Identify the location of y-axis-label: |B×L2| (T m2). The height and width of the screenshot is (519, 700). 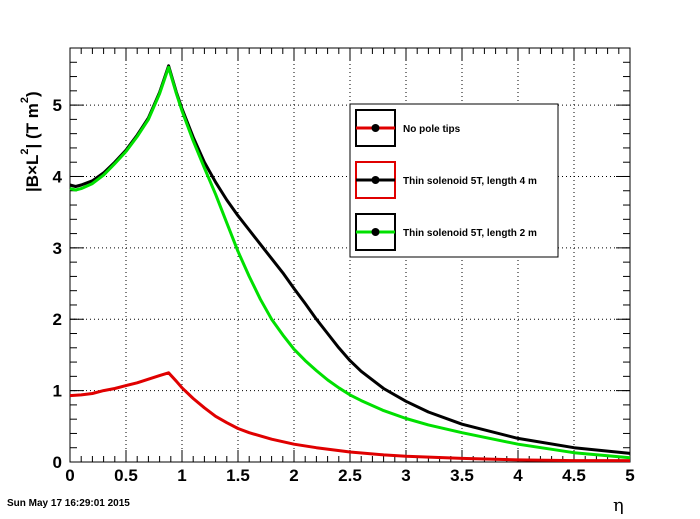
(30, 141).